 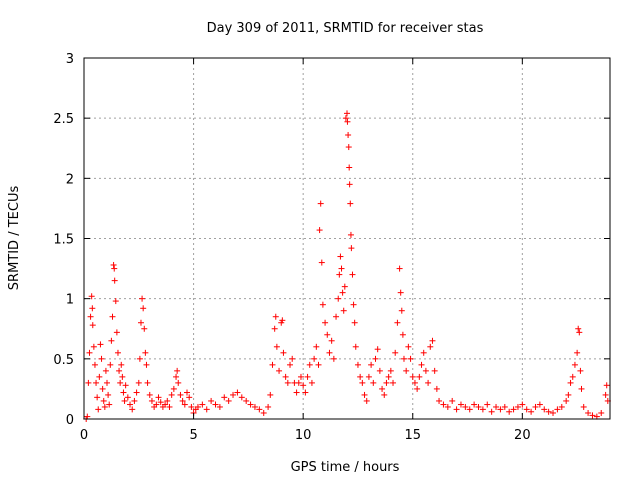 What do you see at coordinates (193, 435) in the screenshot?
I see `x-tick-label: 5` at bounding box center [193, 435].